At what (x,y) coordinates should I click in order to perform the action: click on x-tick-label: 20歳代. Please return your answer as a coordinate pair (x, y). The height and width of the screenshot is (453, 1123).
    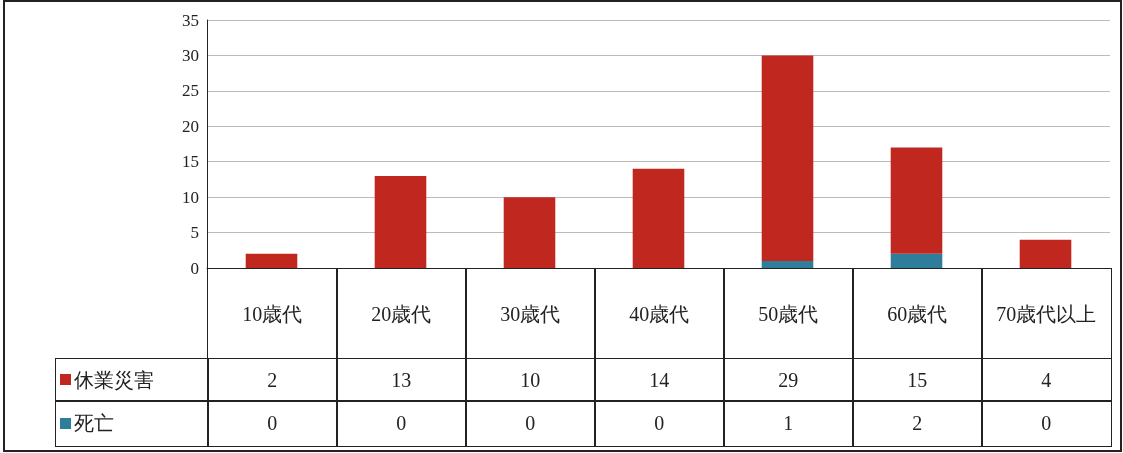
    Looking at the image, I should click on (401, 313).